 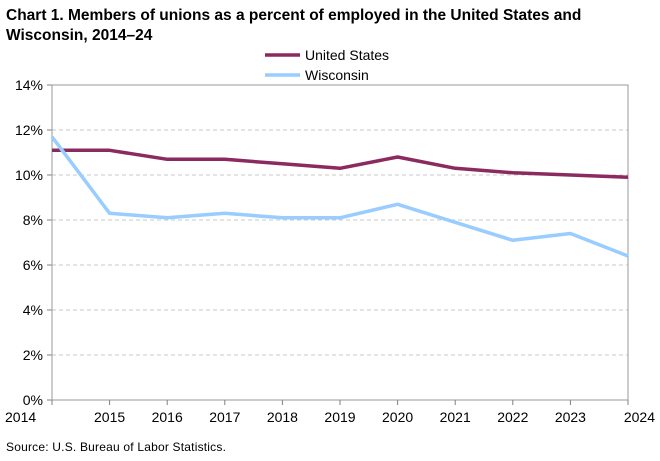 What do you see at coordinates (29, 85) in the screenshot?
I see `y-tick-label: 14%` at bounding box center [29, 85].